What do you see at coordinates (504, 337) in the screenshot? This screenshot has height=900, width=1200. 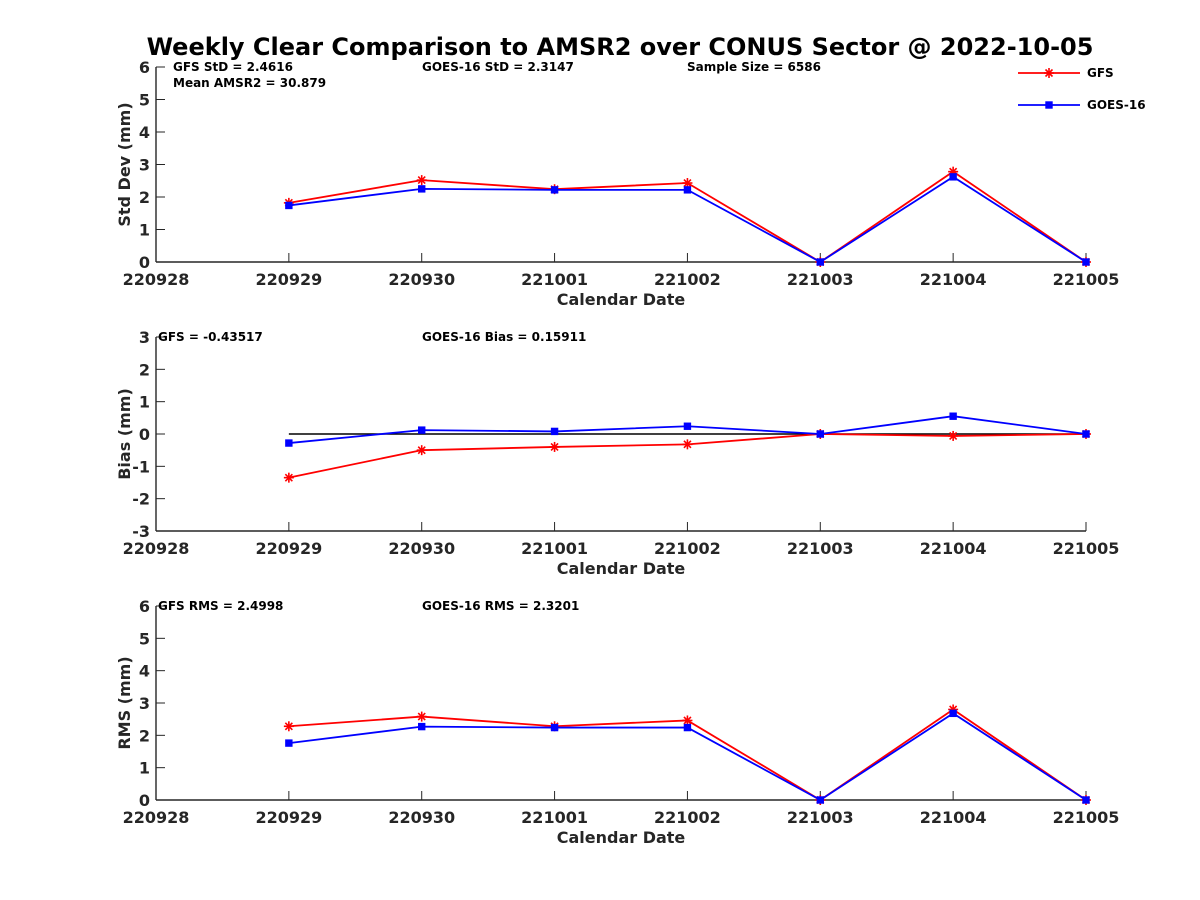 I see `stat-annotation: GOES-16 Bias = 0.15911` at bounding box center [504, 337].